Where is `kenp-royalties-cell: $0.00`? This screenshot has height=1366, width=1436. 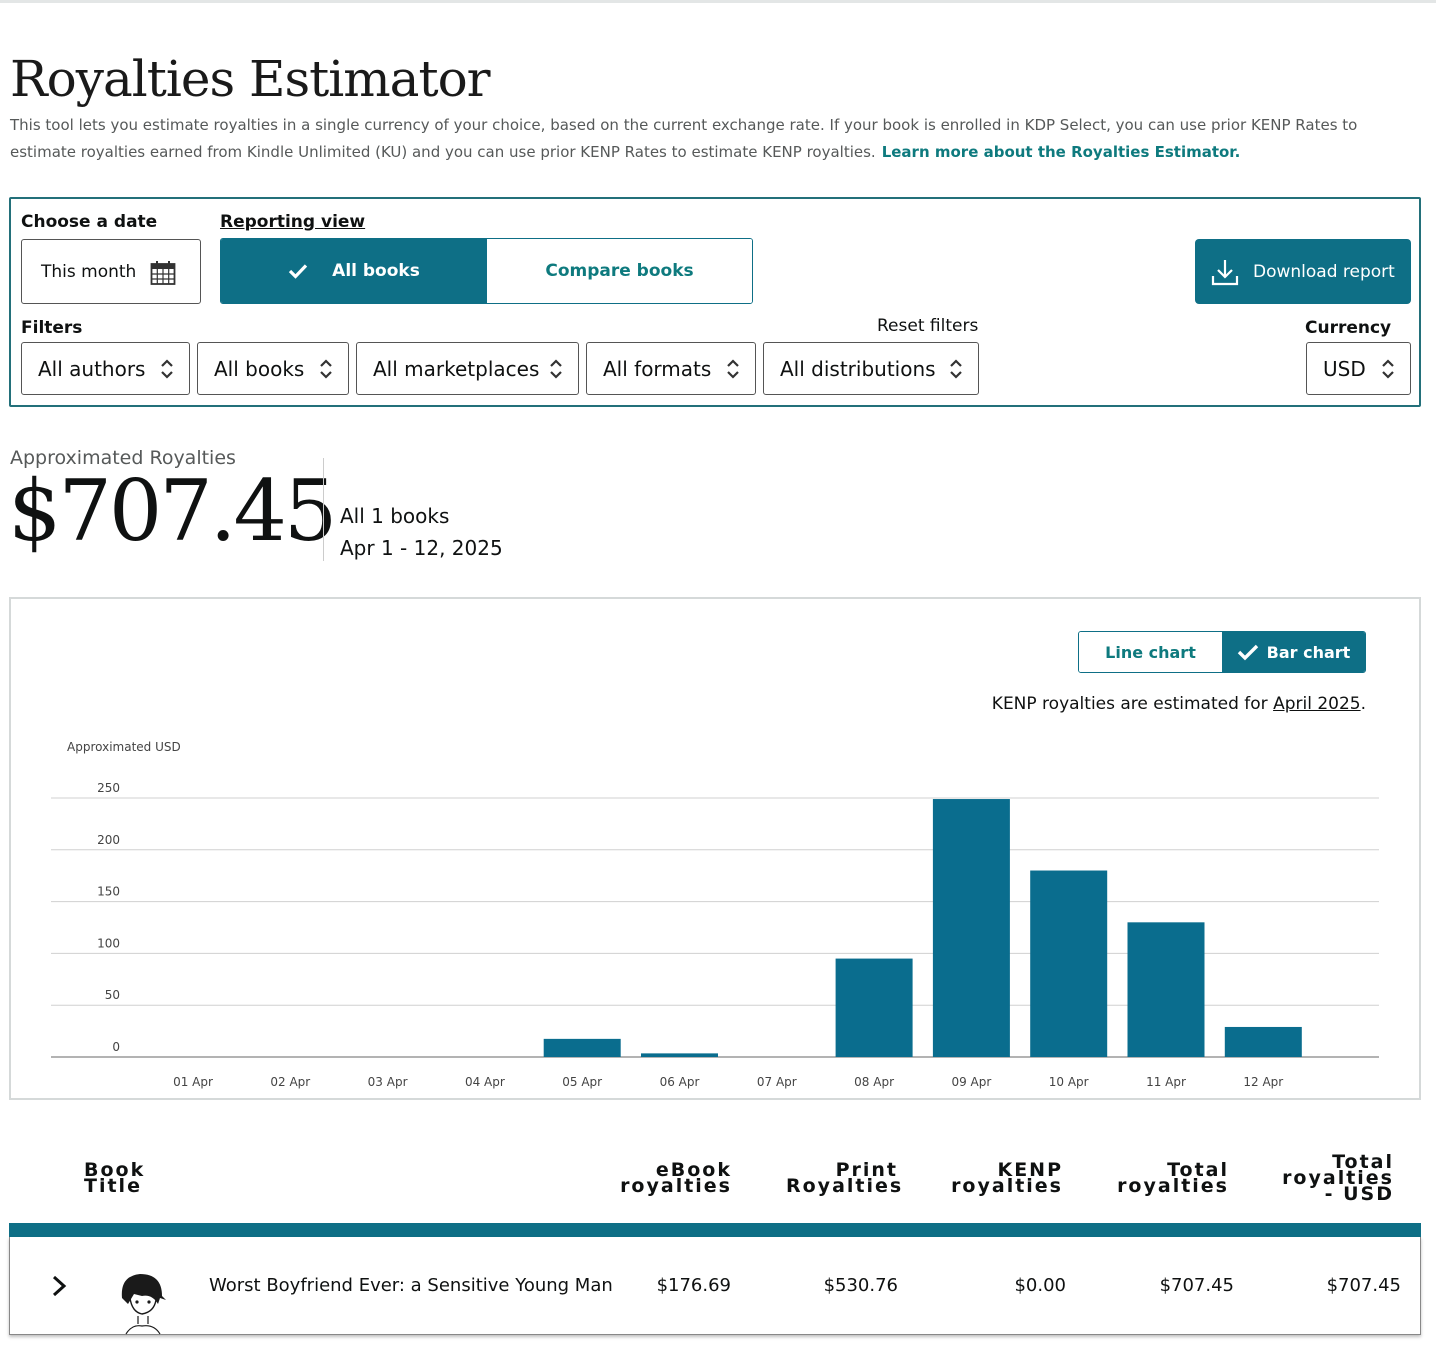
kenp-royalties-cell: $0.00 is located at coordinates (1040, 1285).